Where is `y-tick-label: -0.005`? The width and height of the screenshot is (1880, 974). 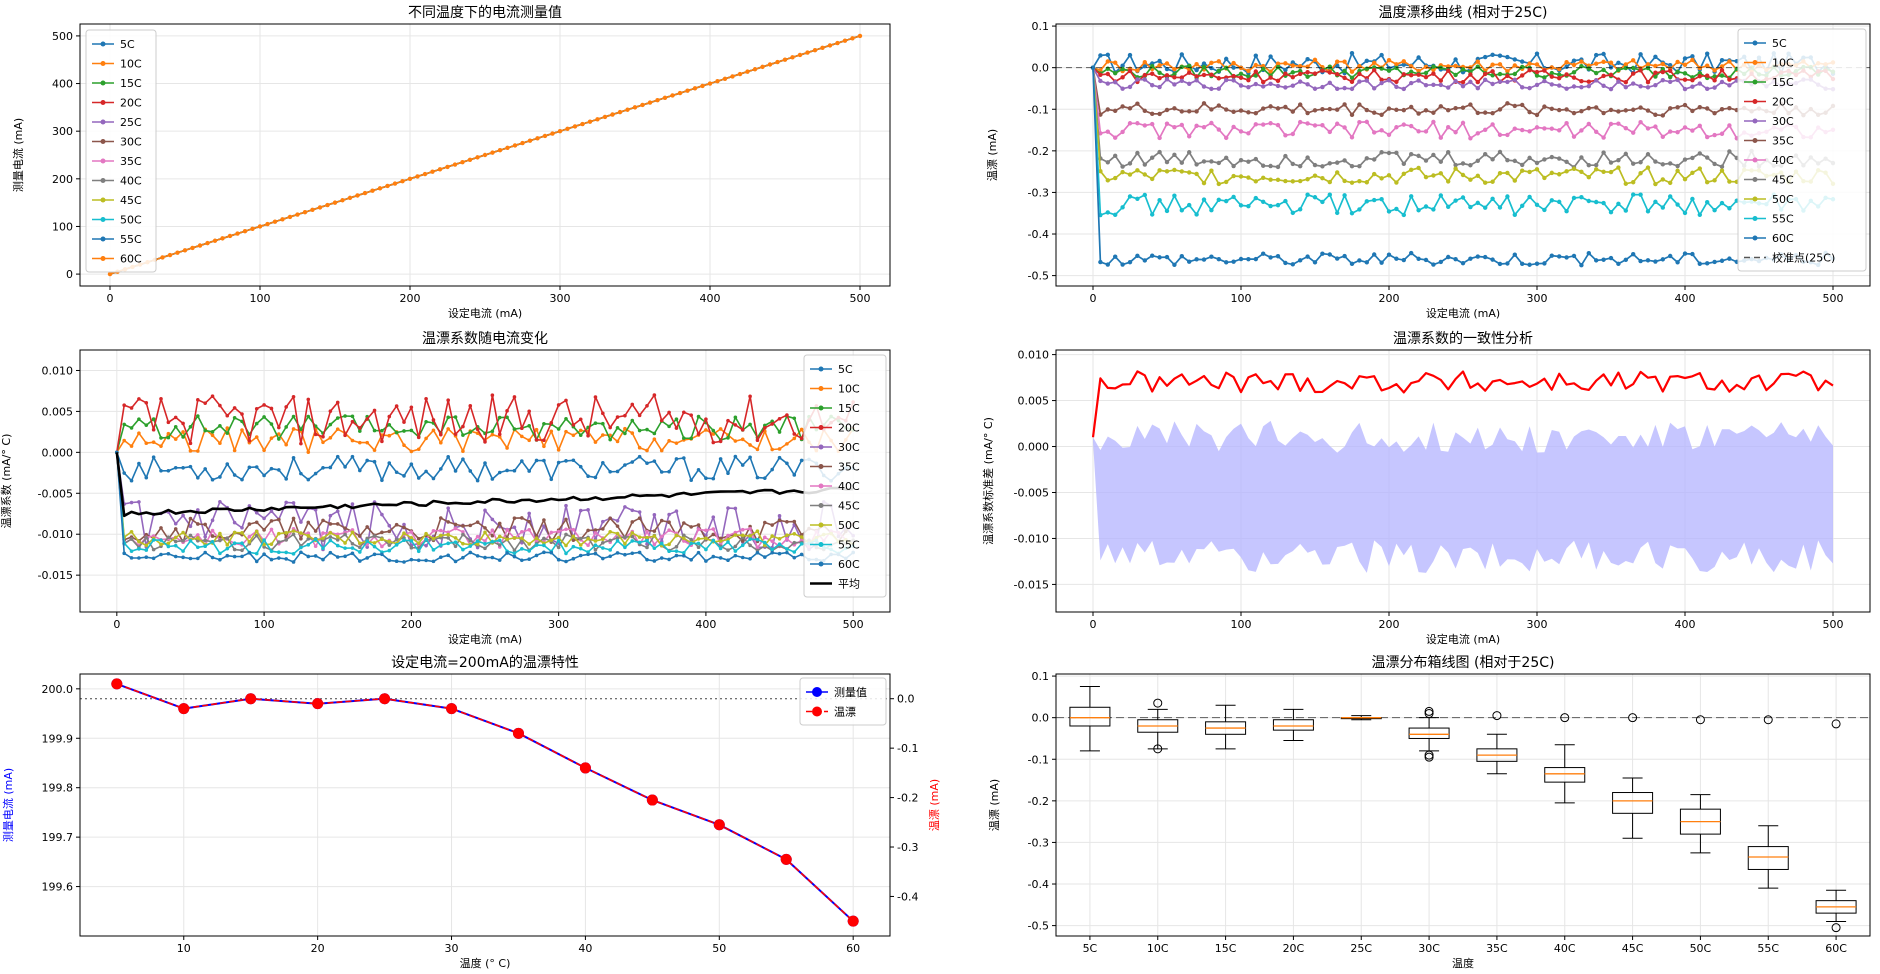 y-tick-label: -0.005 is located at coordinates (1031, 492).